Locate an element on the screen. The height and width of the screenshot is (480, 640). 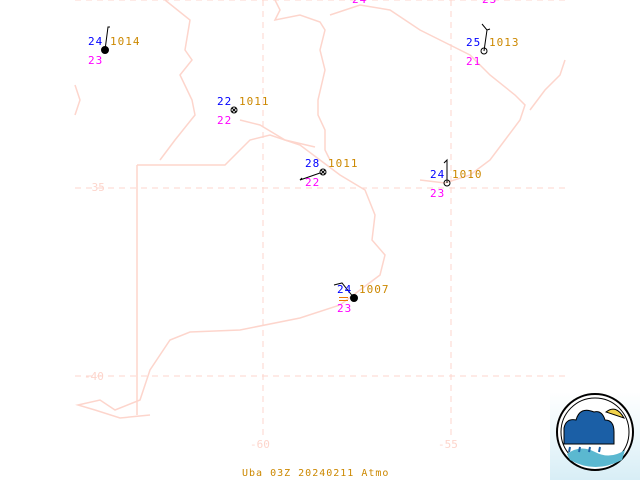
lon-label: -60 is located at coordinates (260, 444).